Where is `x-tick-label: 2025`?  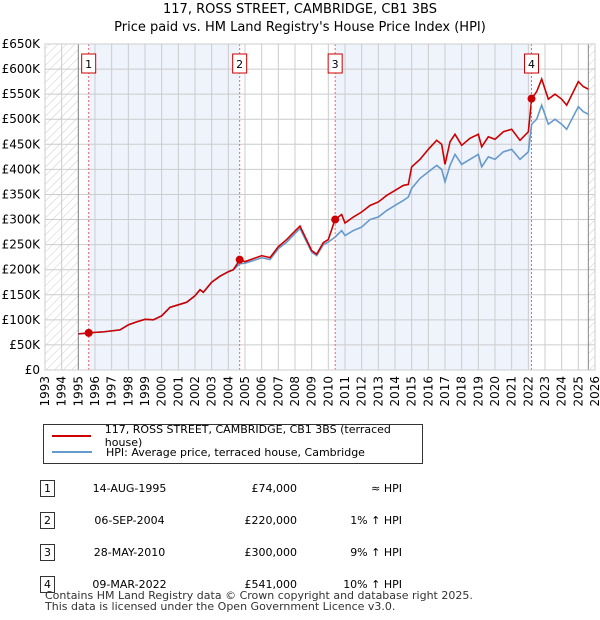
x-tick-label: 2025 is located at coordinates (578, 391).